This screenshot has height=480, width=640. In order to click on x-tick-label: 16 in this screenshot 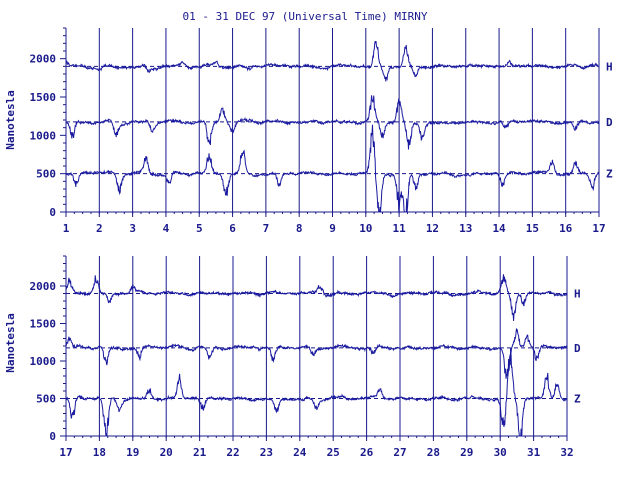, I will do `click(566, 228)`.